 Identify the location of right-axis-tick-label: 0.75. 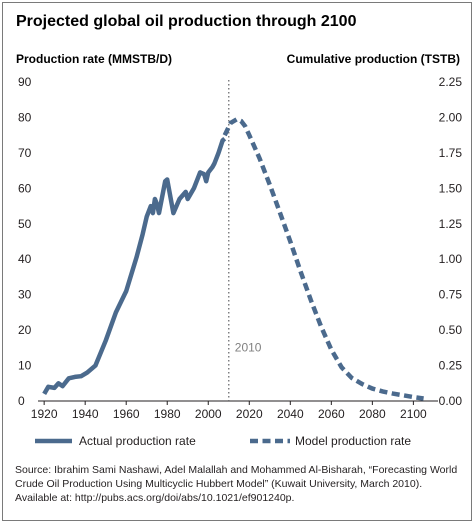
(451, 295).